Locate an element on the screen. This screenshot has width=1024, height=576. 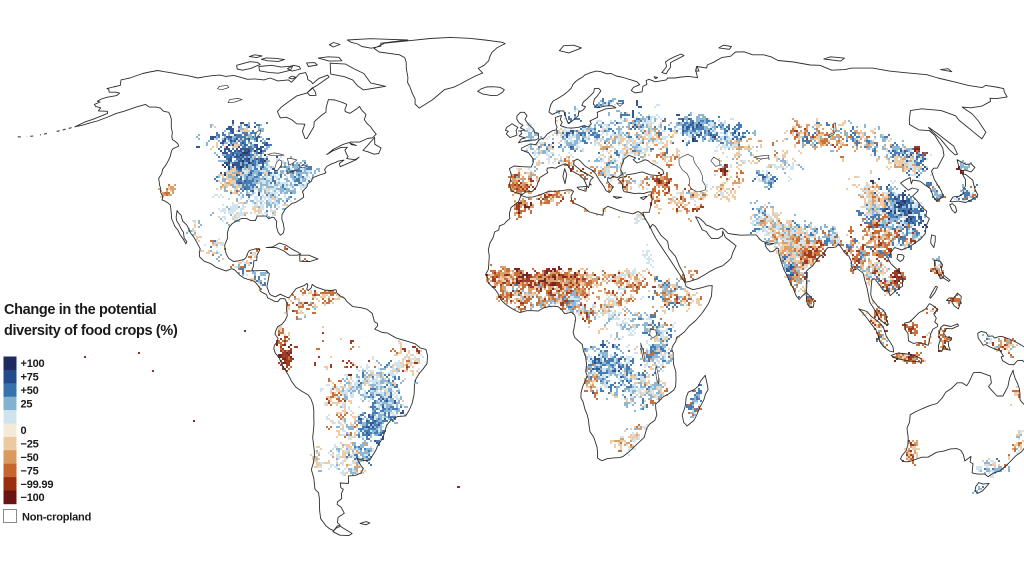
svg-text: 0 is located at coordinates (24, 431).